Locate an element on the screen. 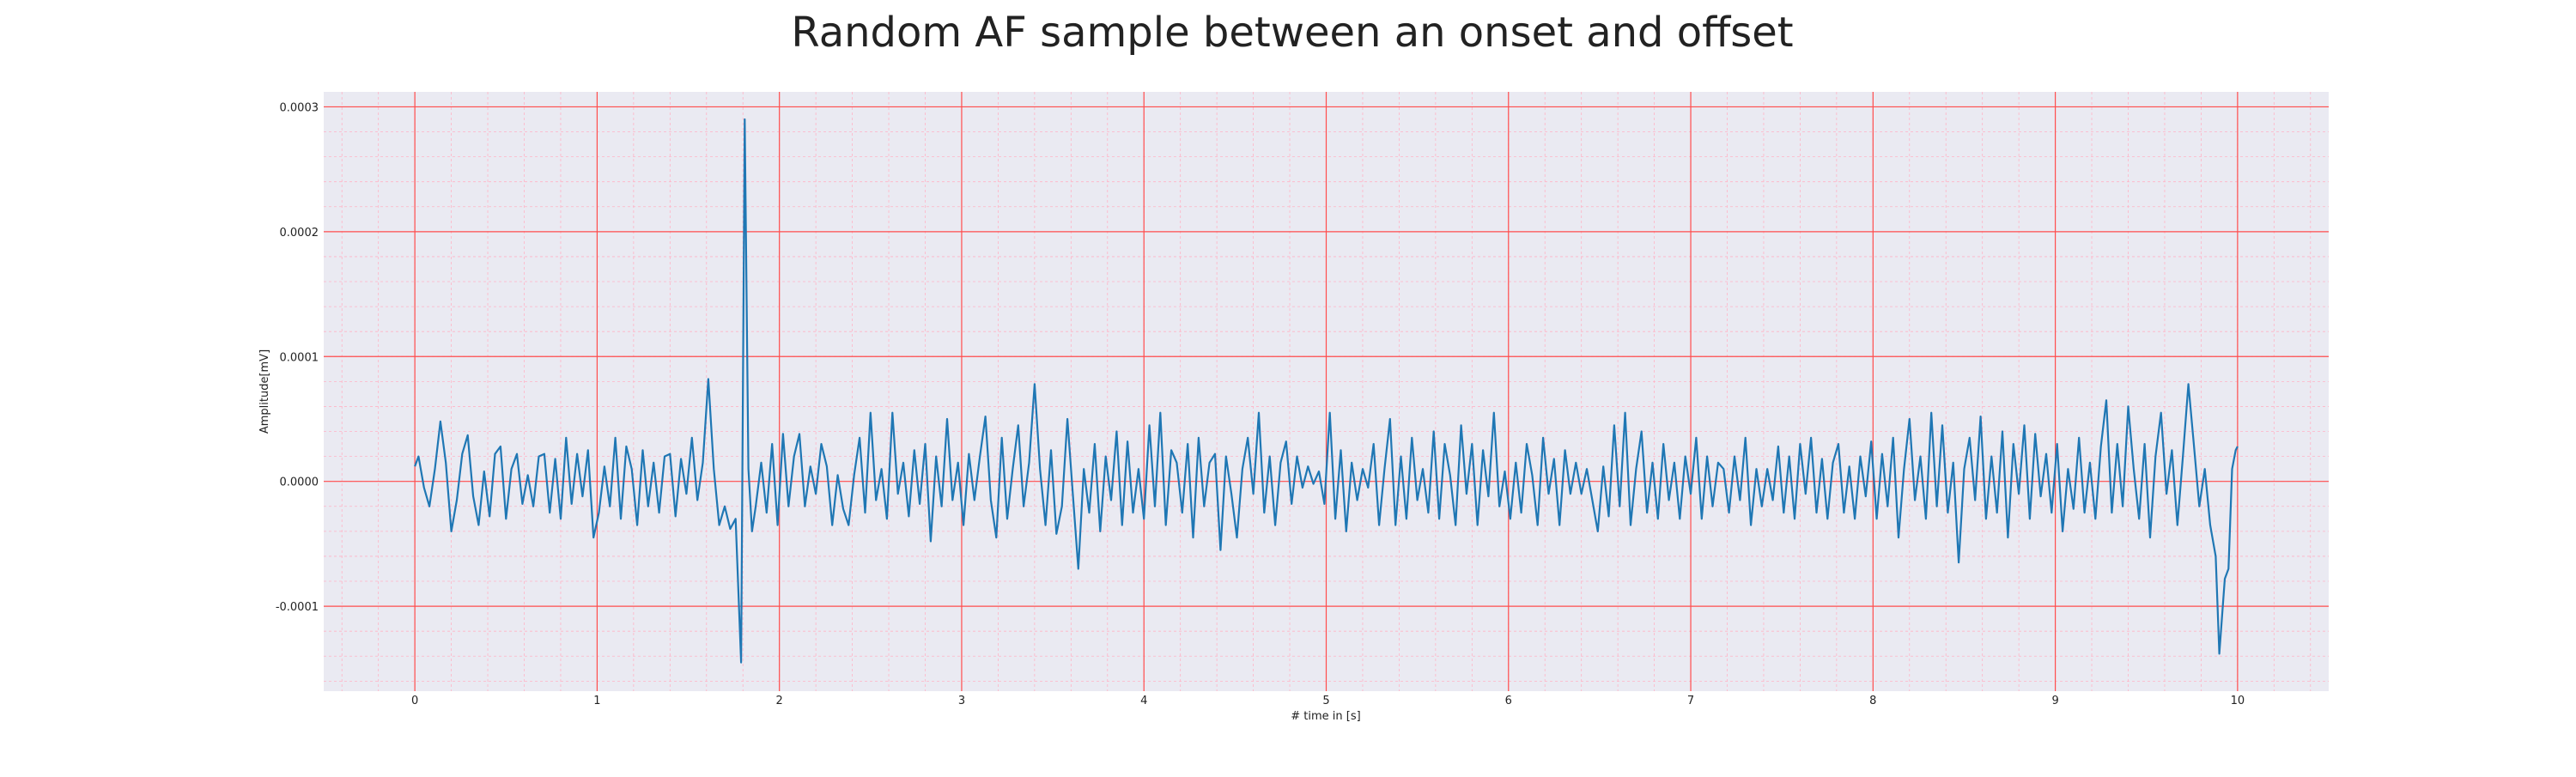 The image size is (2576, 777). y-tick-label: 0.0000 is located at coordinates (300, 483).